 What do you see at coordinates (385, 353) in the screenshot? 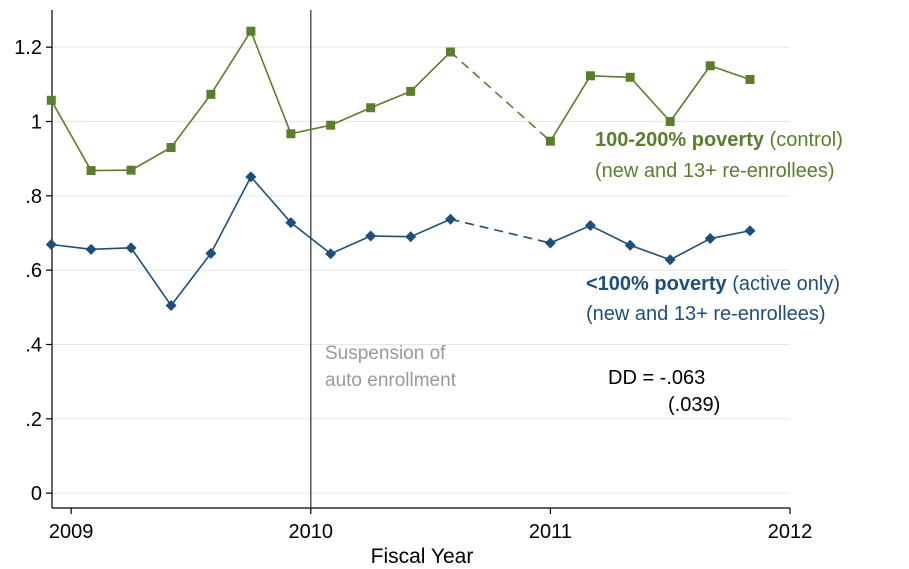
I see `vline-label-line1: Suspension of` at bounding box center [385, 353].